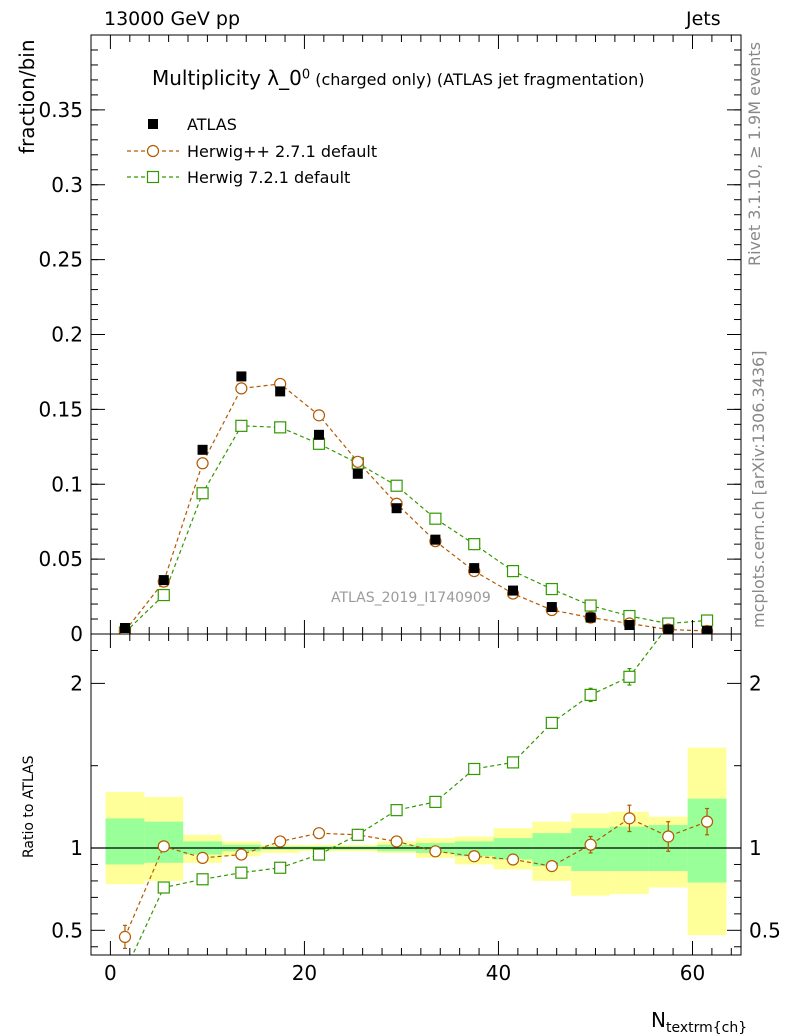 The height and width of the screenshot is (1036, 786). Describe the element at coordinates (411, 598) in the screenshot. I see `analysis-watermark: ATLAS_2019_I1740909` at that location.